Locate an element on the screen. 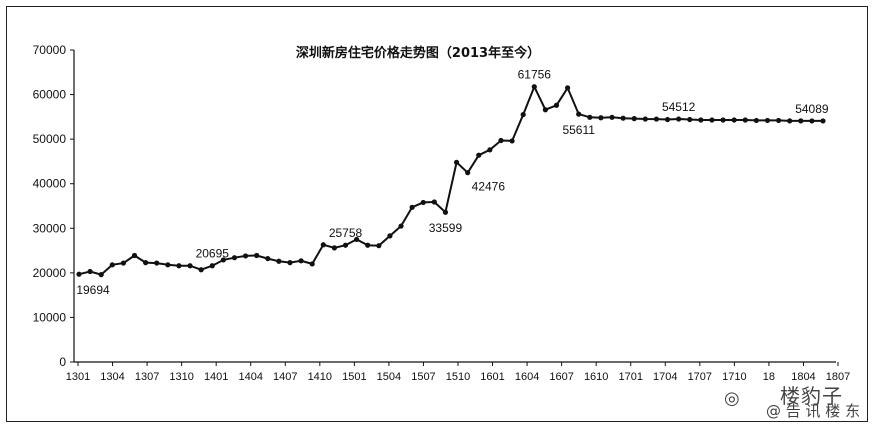  x-tick-label: 1510 is located at coordinates (458, 377).